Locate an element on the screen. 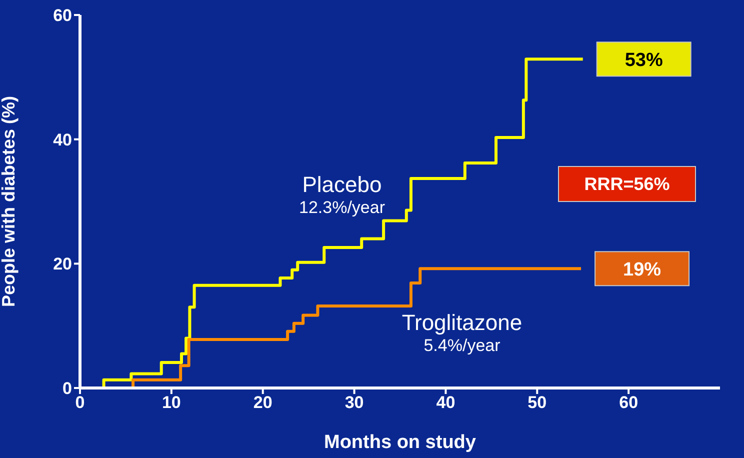 This screenshot has height=458, width=744. x-tick-label: 40 is located at coordinates (446, 402).